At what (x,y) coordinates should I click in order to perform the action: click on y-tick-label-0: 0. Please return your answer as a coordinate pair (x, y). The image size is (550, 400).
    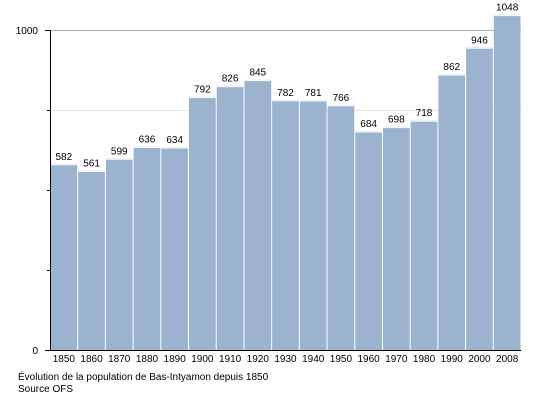
    Looking at the image, I should click on (35, 351).